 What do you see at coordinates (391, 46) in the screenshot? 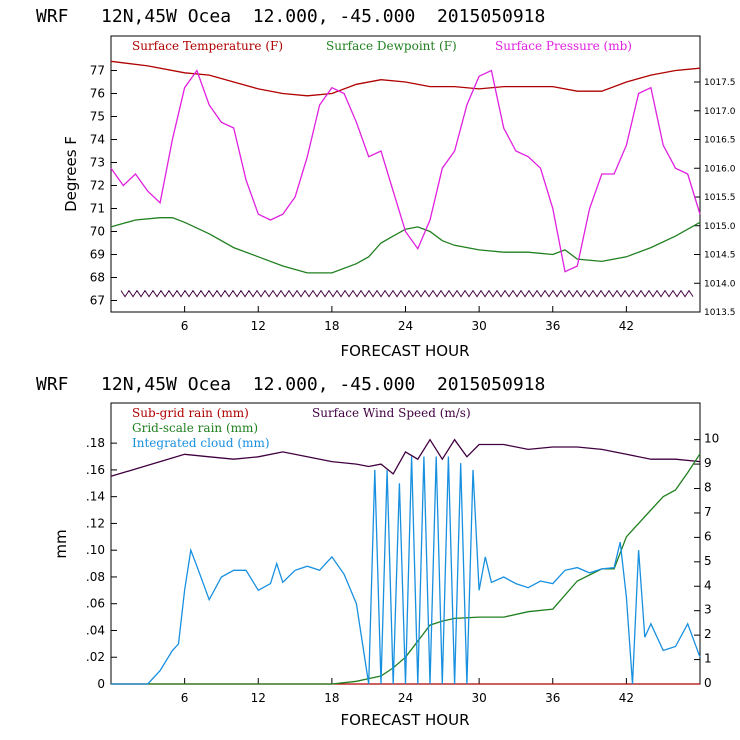
I see `legend-surface-dewpoint: Surface Dewpoint (F)` at bounding box center [391, 46].